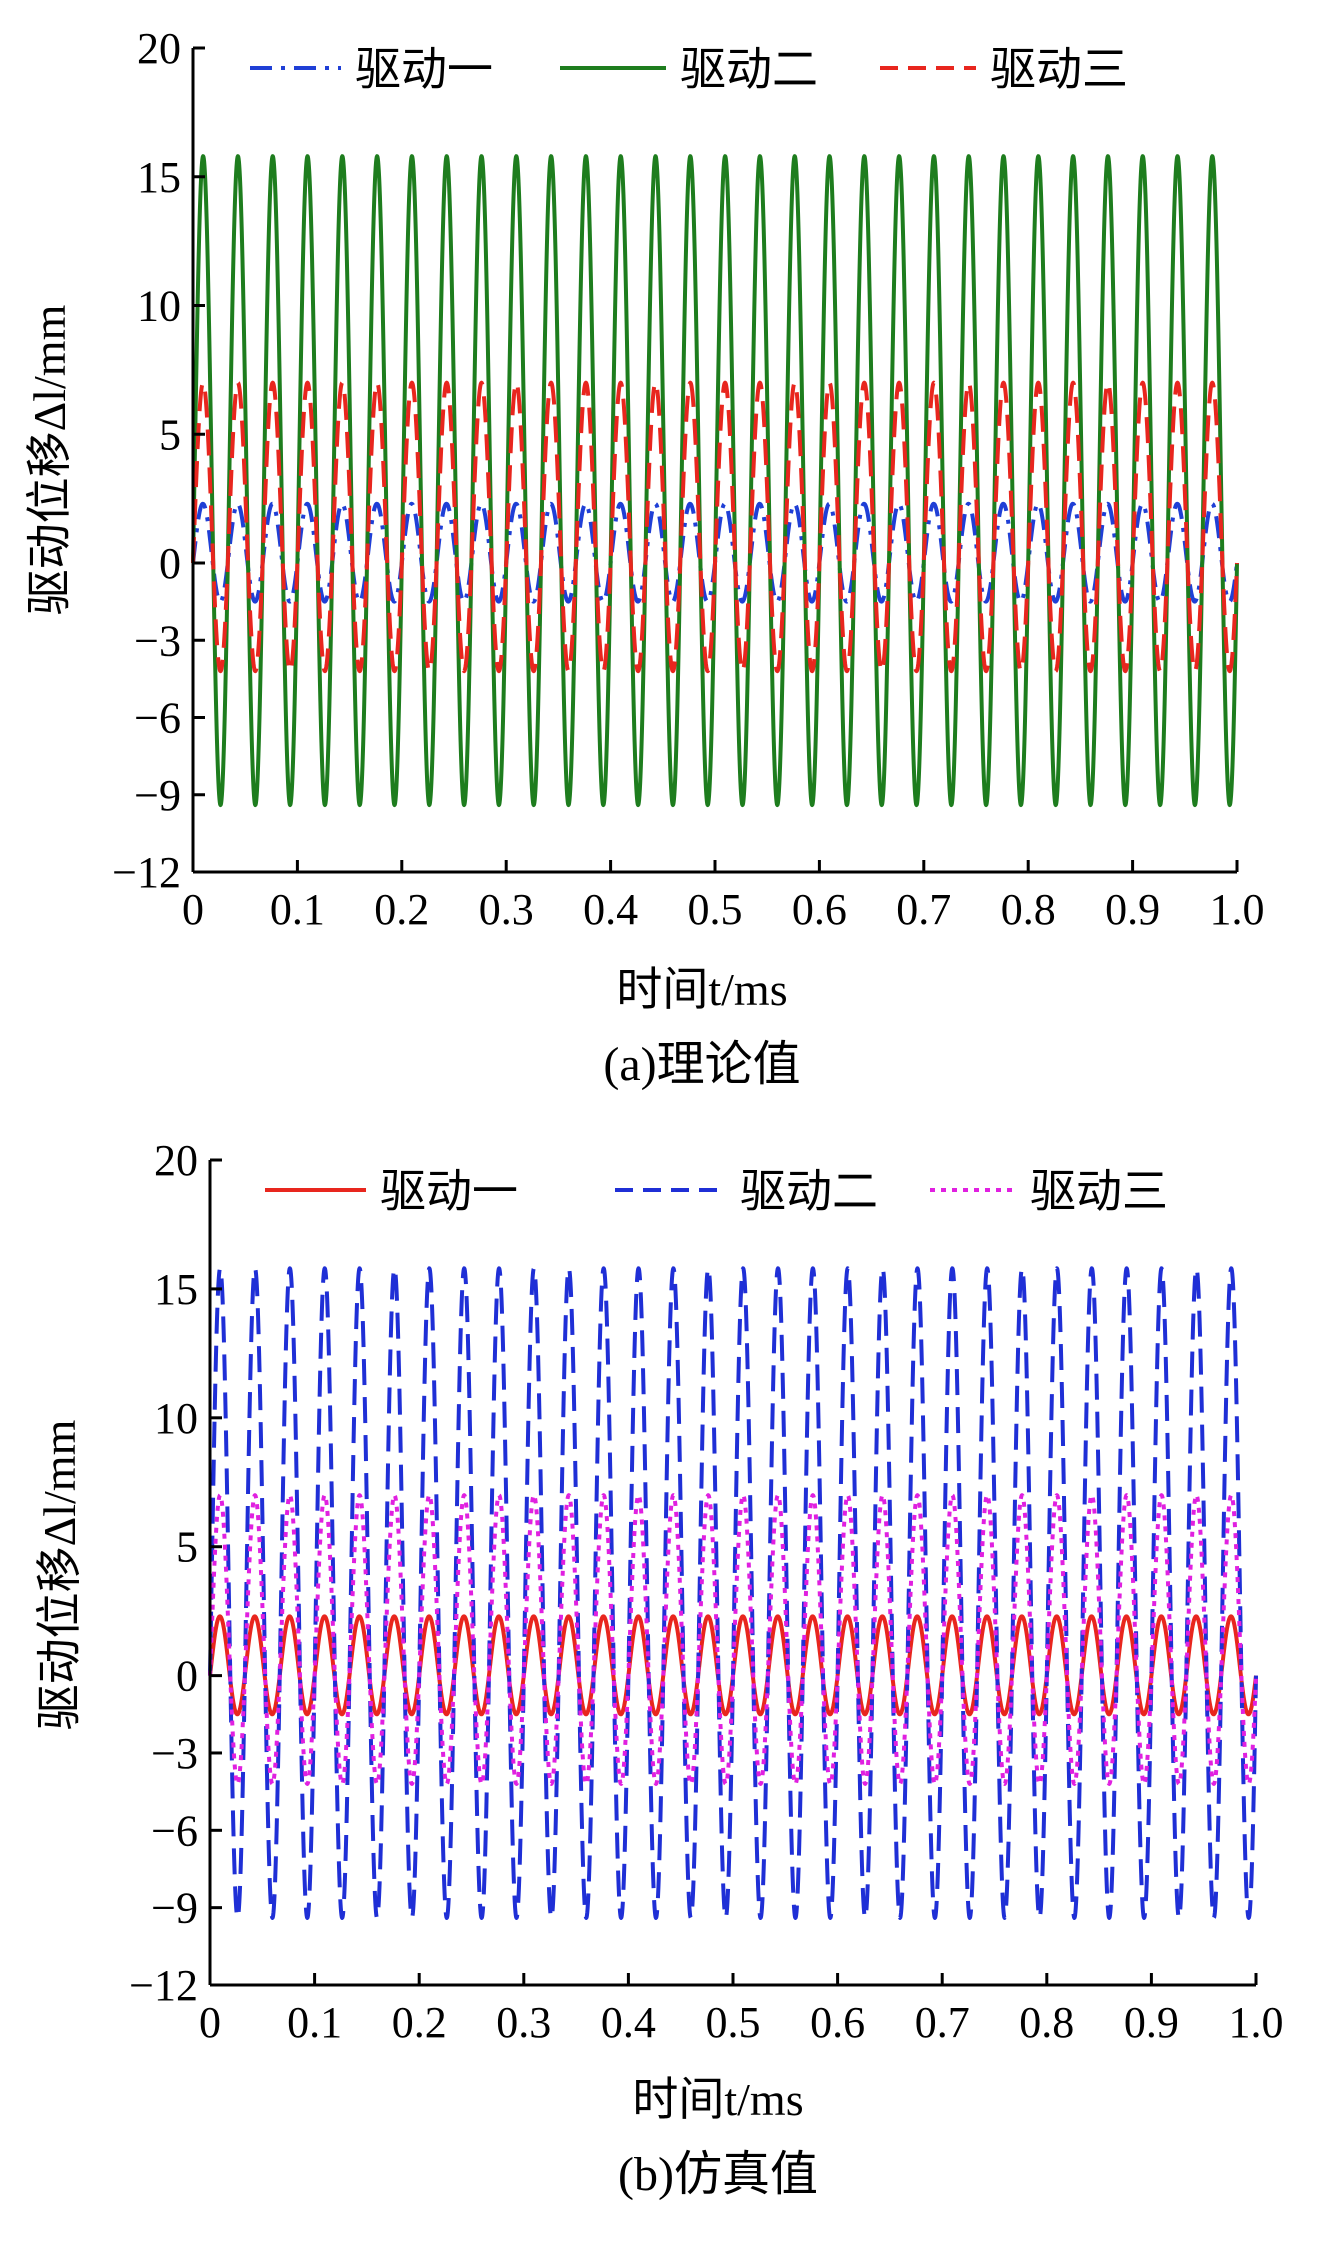 This screenshot has width=1331, height=2244. What do you see at coordinates (718, 2174) in the screenshot?
I see `caption-b: (b)仿真值` at bounding box center [718, 2174].